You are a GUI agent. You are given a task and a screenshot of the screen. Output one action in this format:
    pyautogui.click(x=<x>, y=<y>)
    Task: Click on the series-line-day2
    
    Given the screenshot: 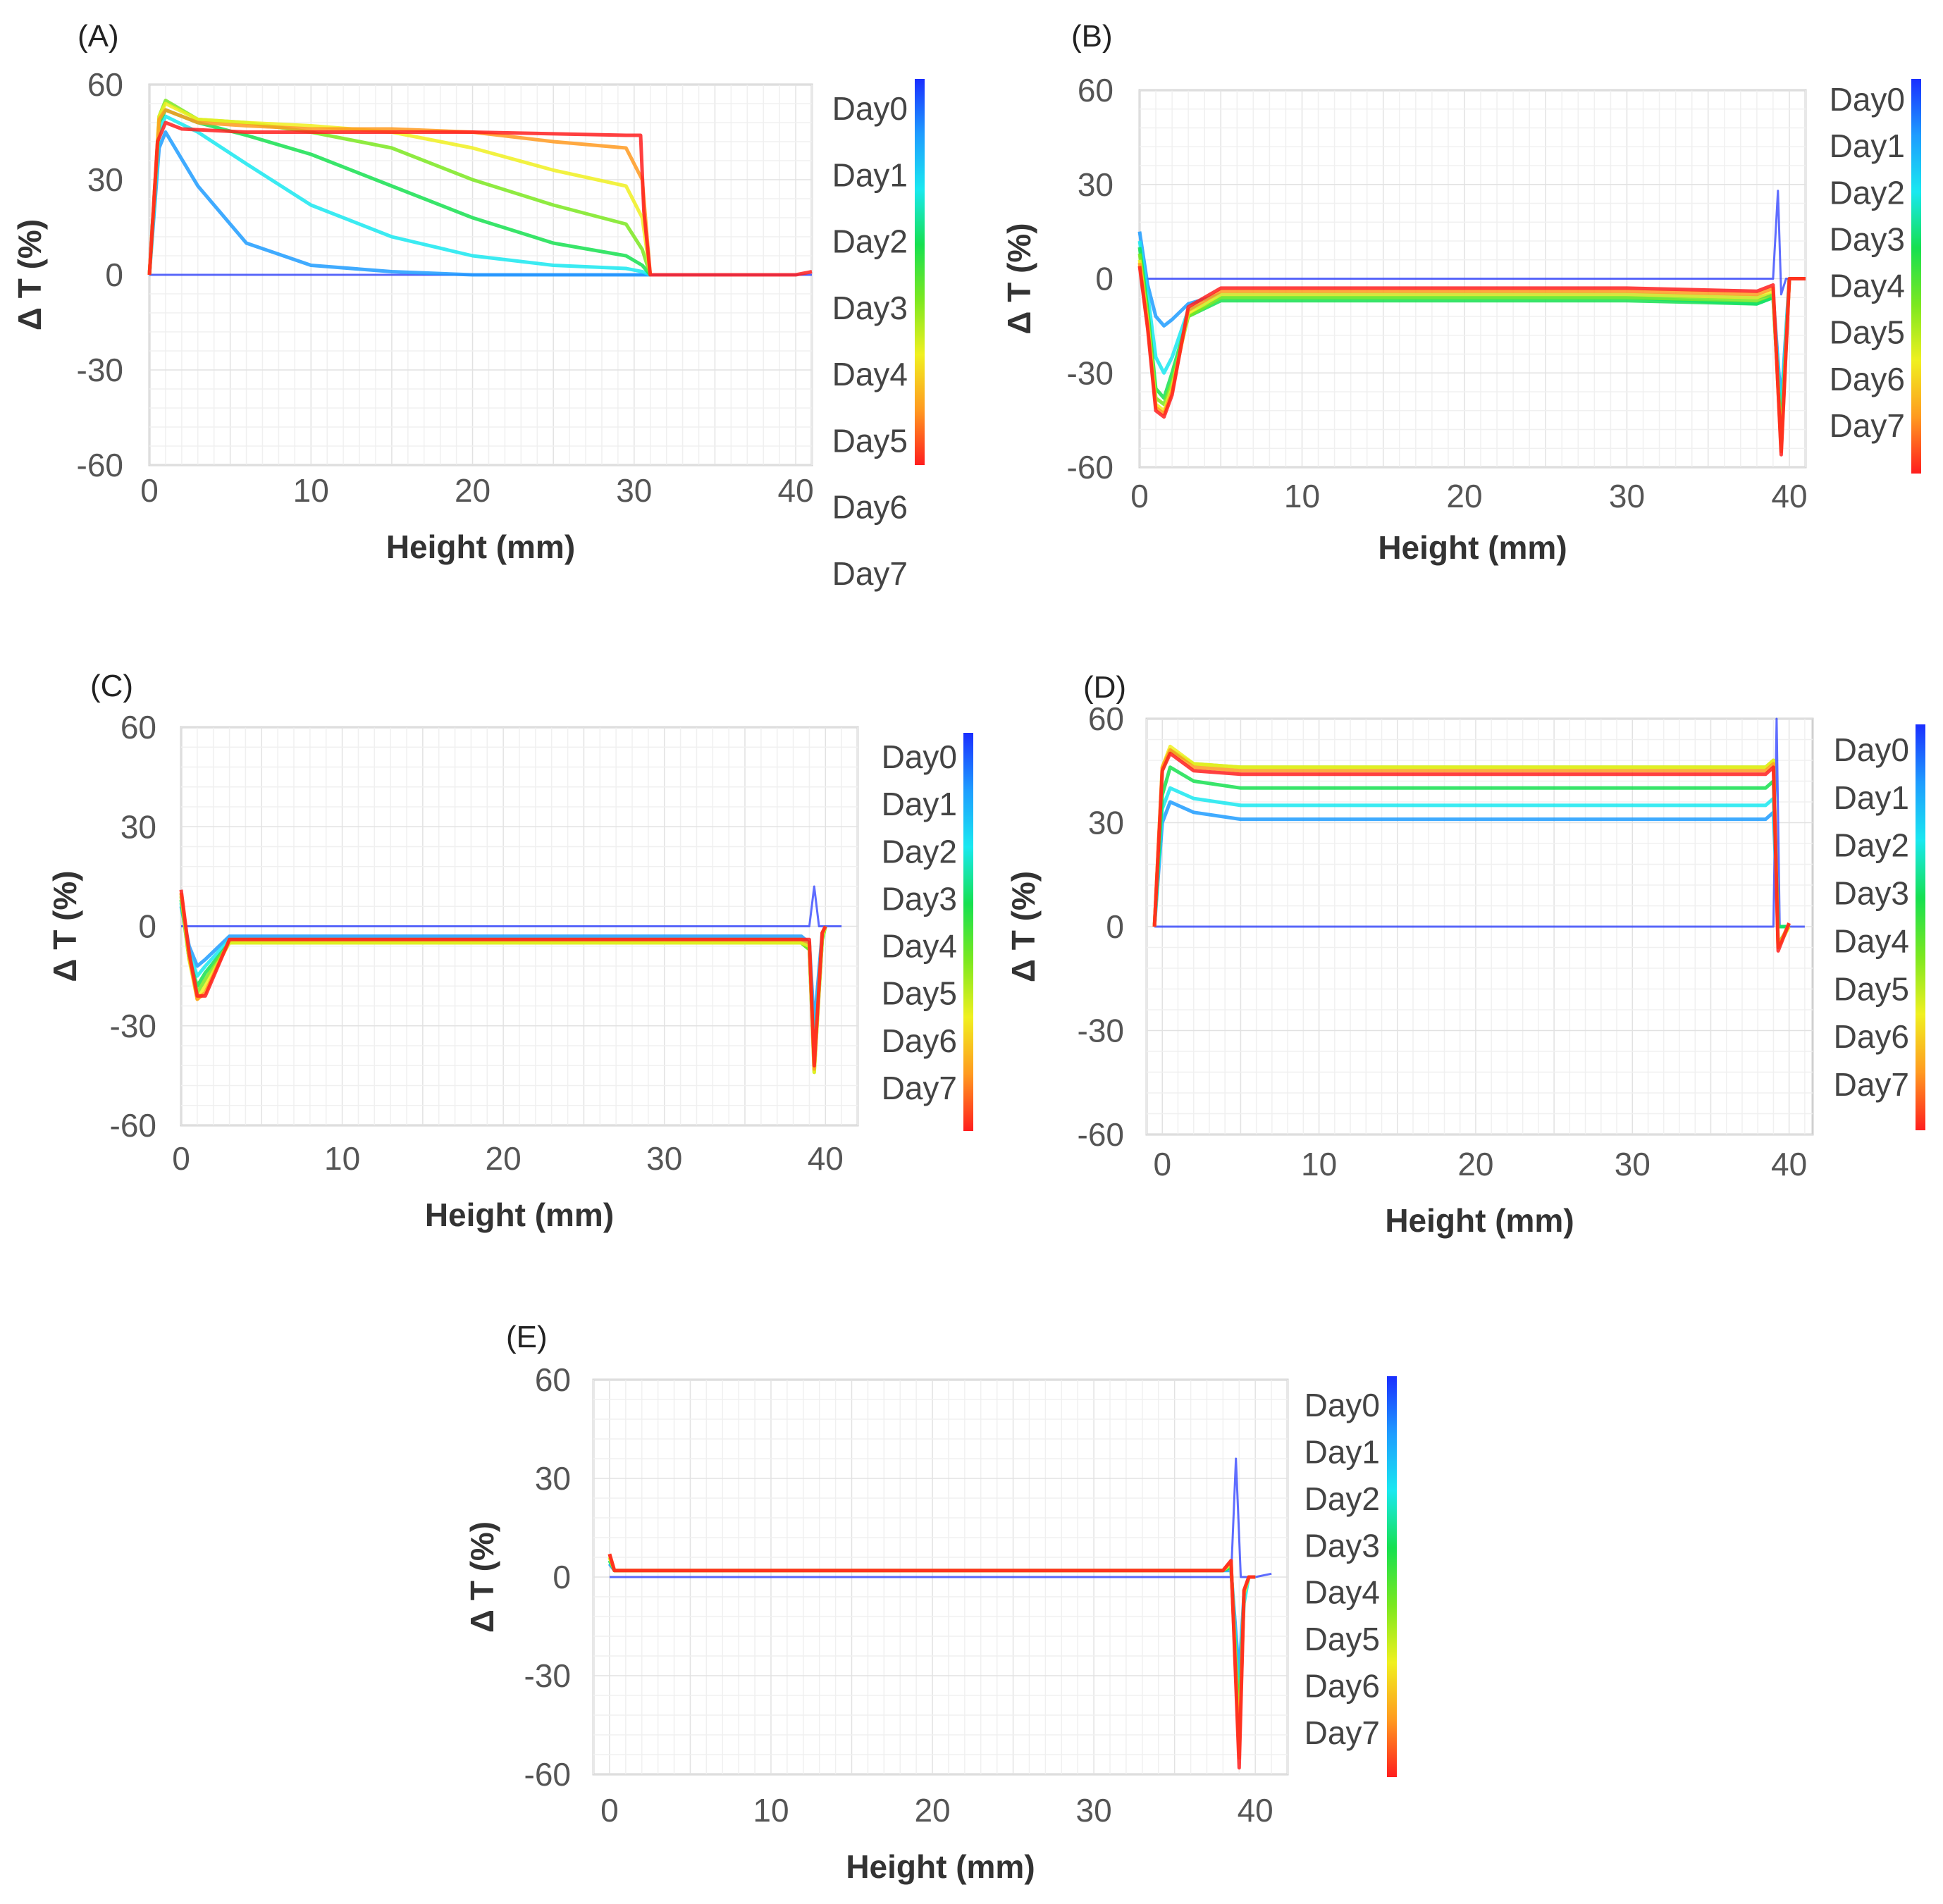 What is the action you would take?
    pyautogui.click(x=399, y=195)
    